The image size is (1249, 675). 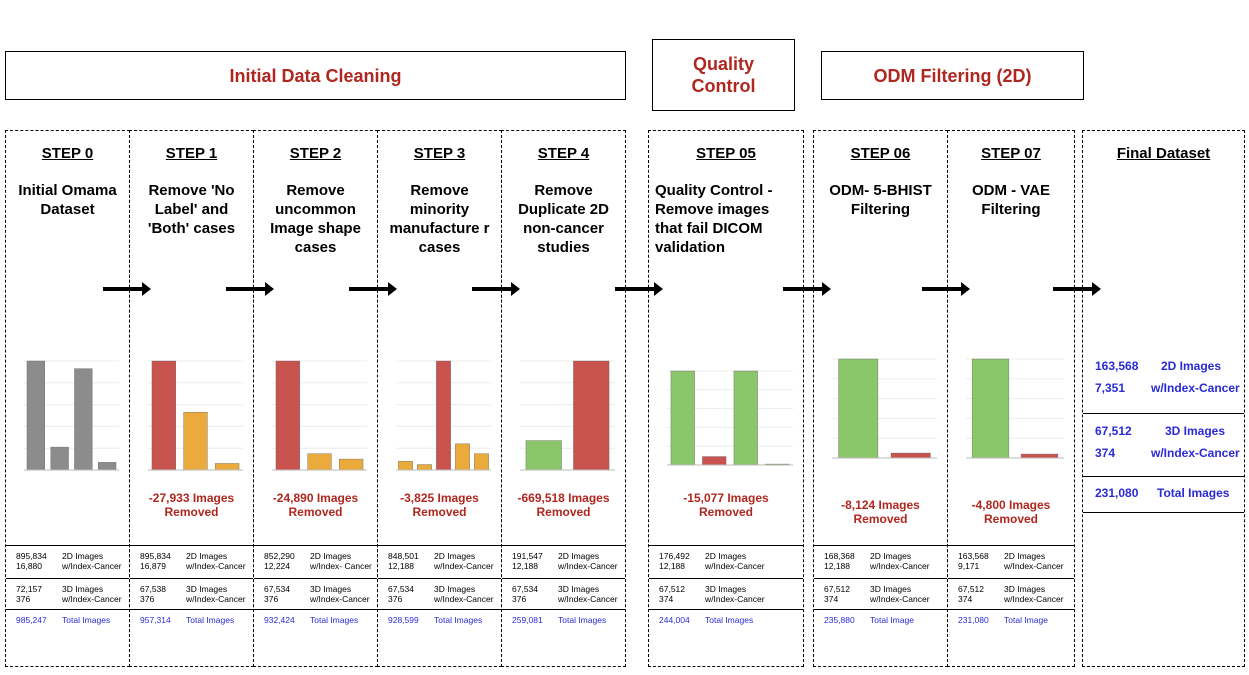 I want to click on total-count: 235,880, so click(x=839, y=620).